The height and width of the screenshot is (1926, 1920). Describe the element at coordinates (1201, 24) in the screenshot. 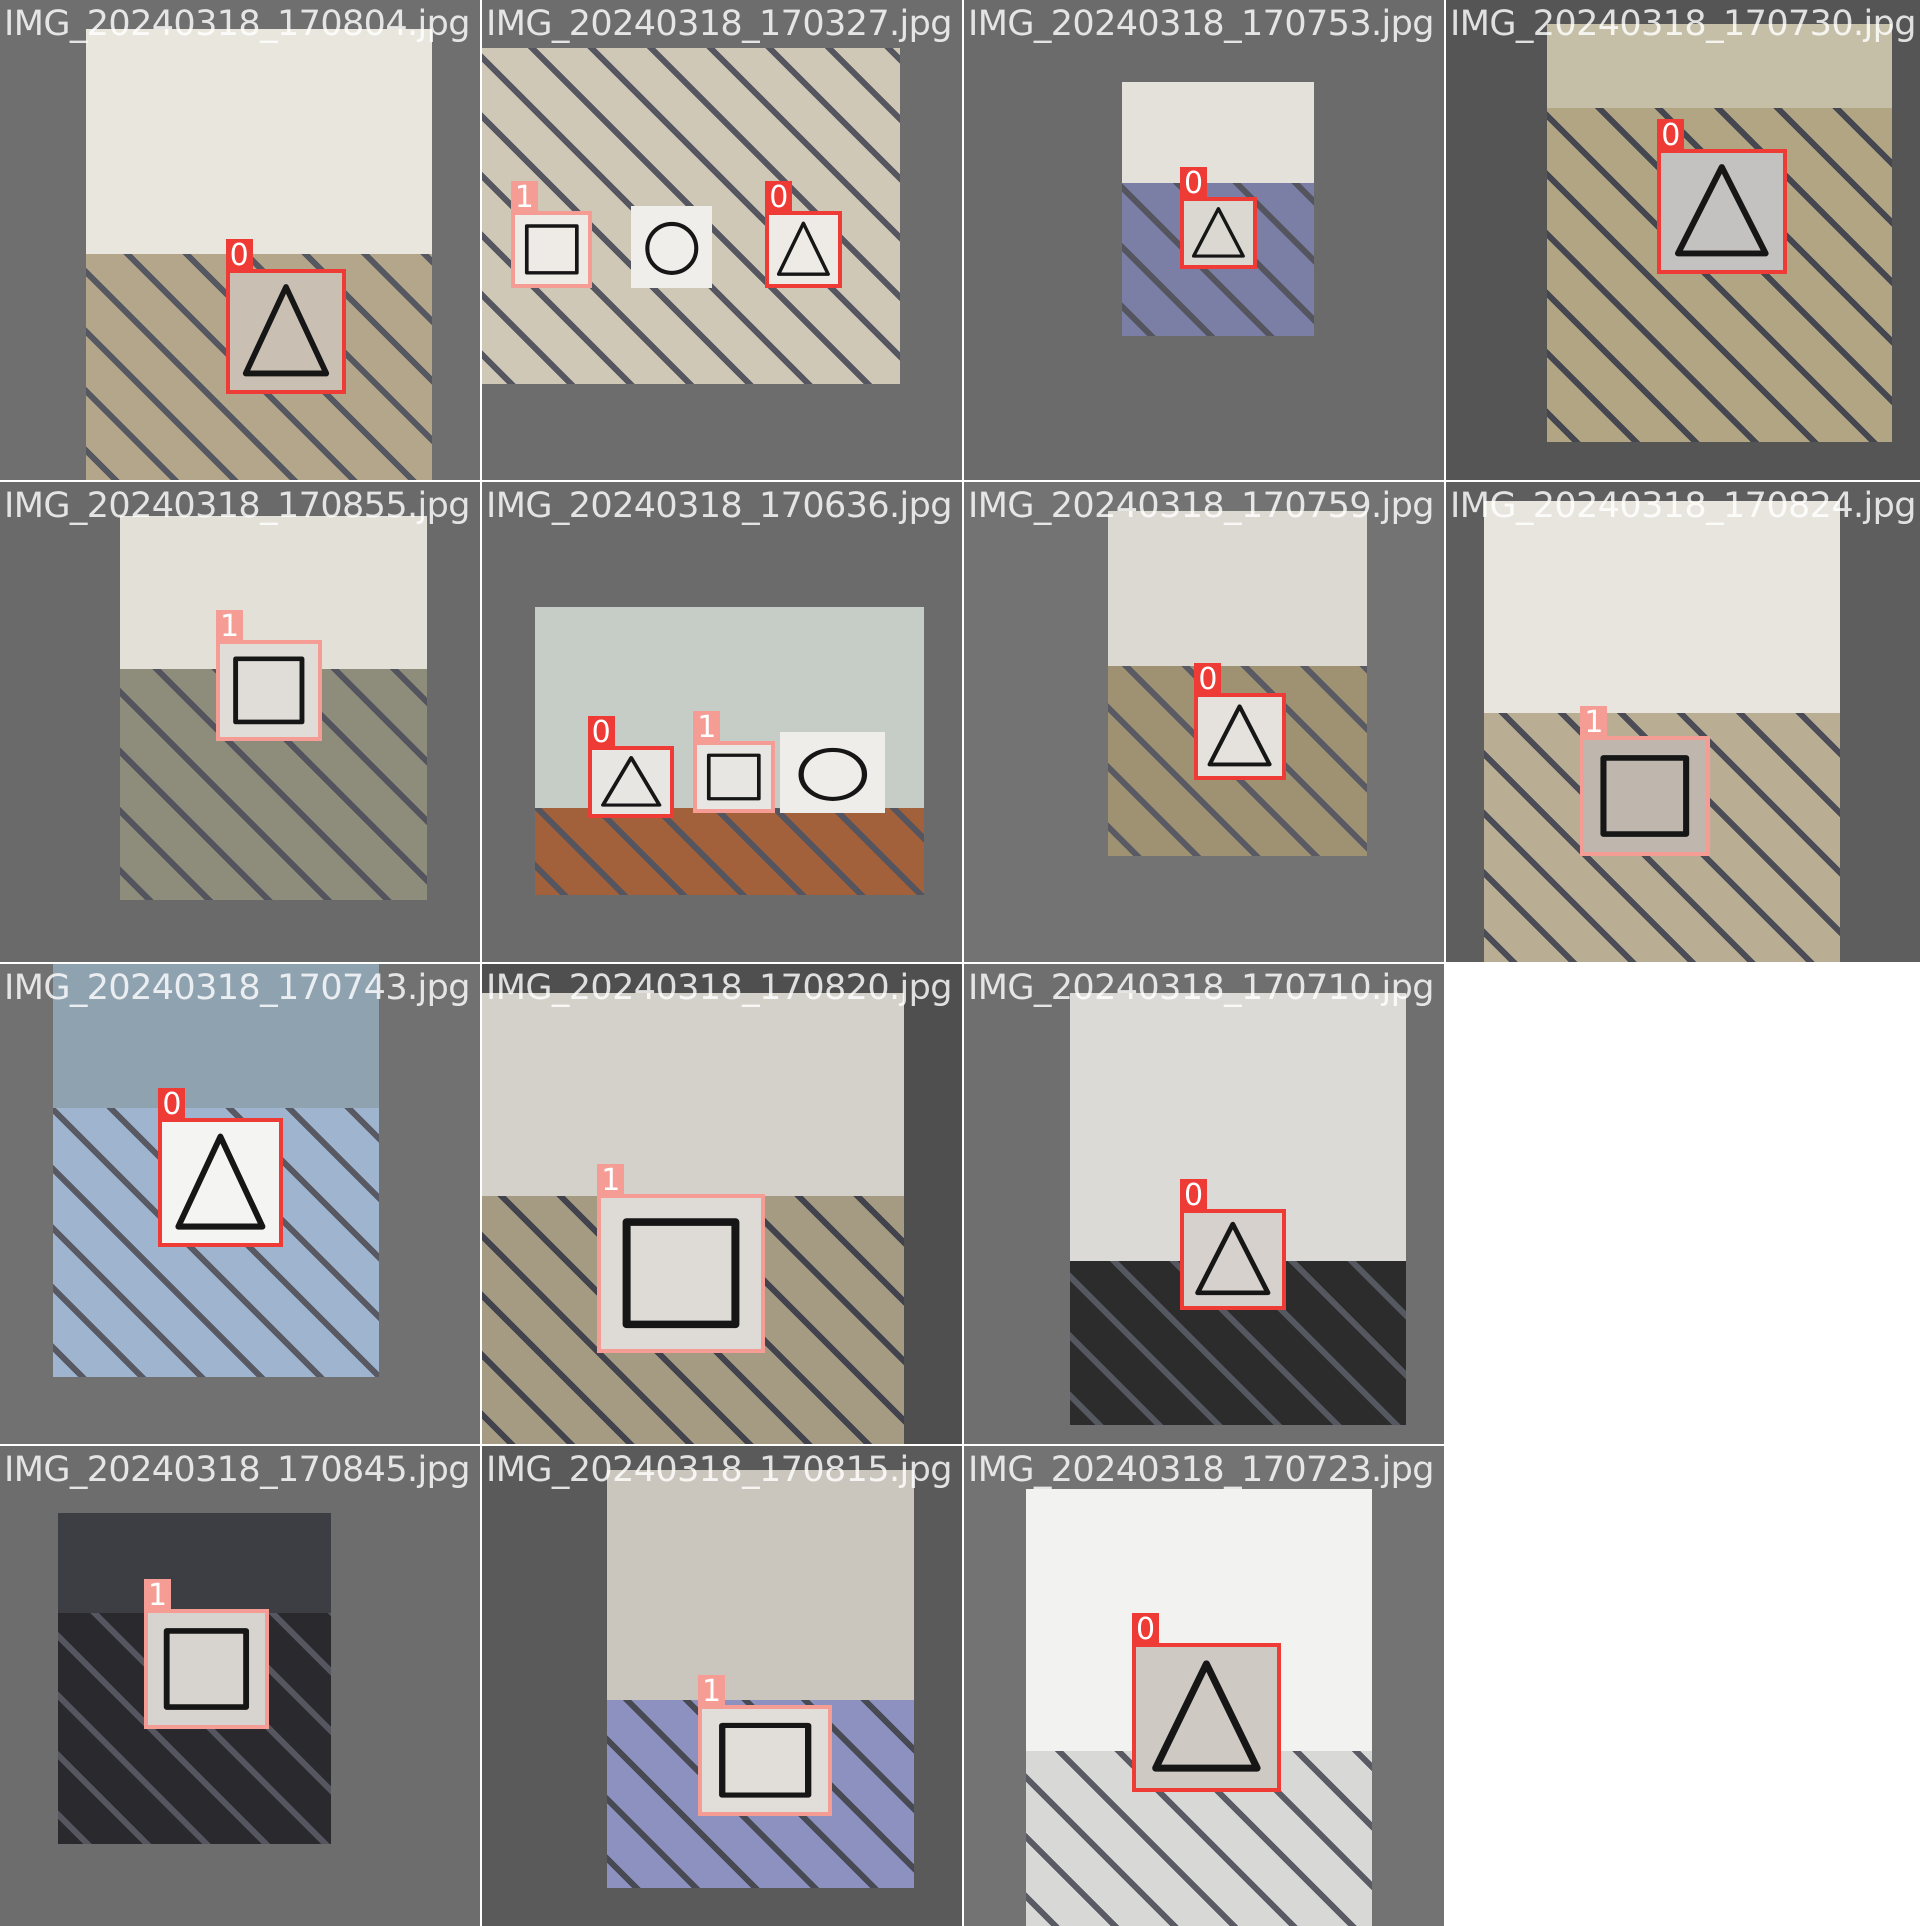

I see `image-filename: IMG_20240318_170753.jpg` at that location.